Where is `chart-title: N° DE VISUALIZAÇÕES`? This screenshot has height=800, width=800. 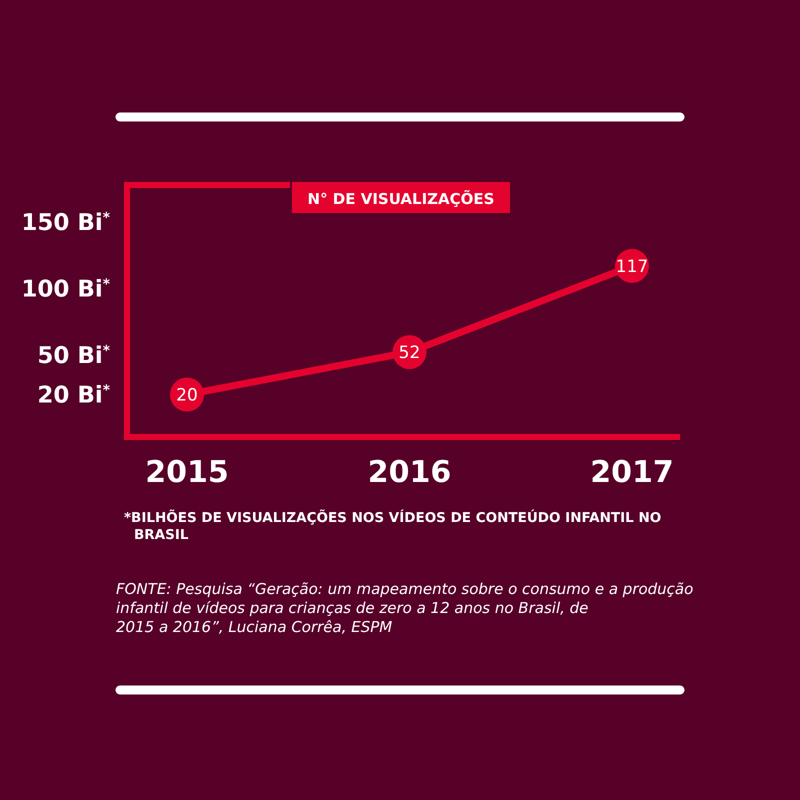
chart-title: N° DE VISUALIZAÇÕES is located at coordinates (401, 199).